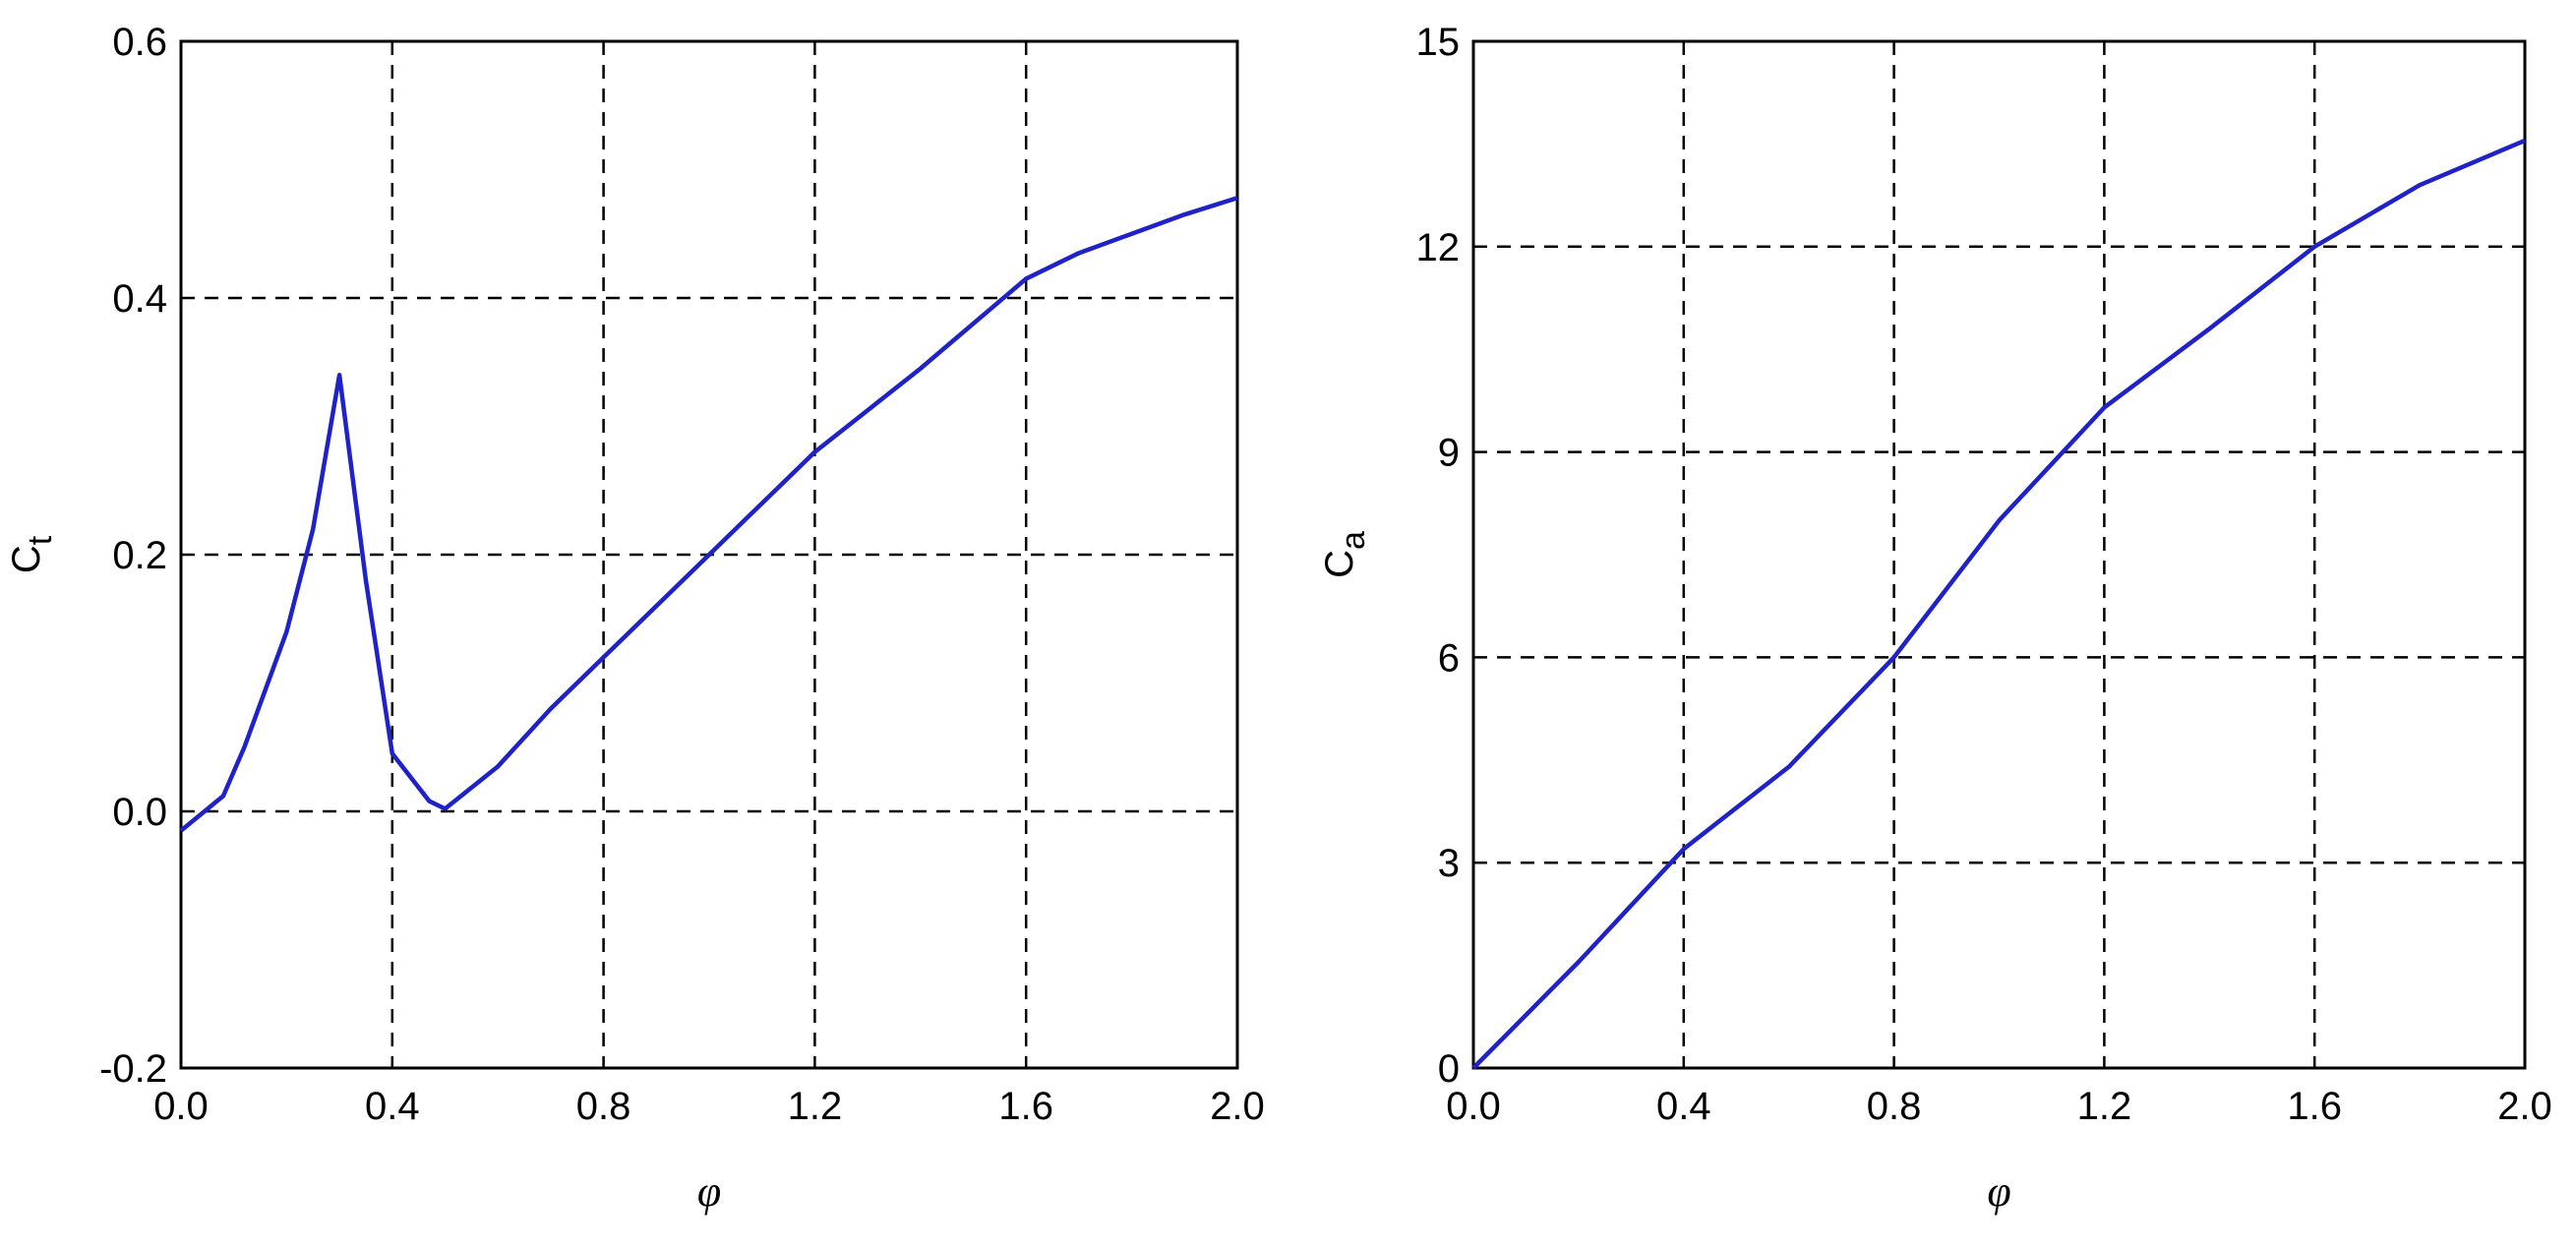 Image resolution: width=2576 pixels, height=1248 pixels. What do you see at coordinates (139, 42) in the screenshot?
I see `y-tick-label: 0.6` at bounding box center [139, 42].